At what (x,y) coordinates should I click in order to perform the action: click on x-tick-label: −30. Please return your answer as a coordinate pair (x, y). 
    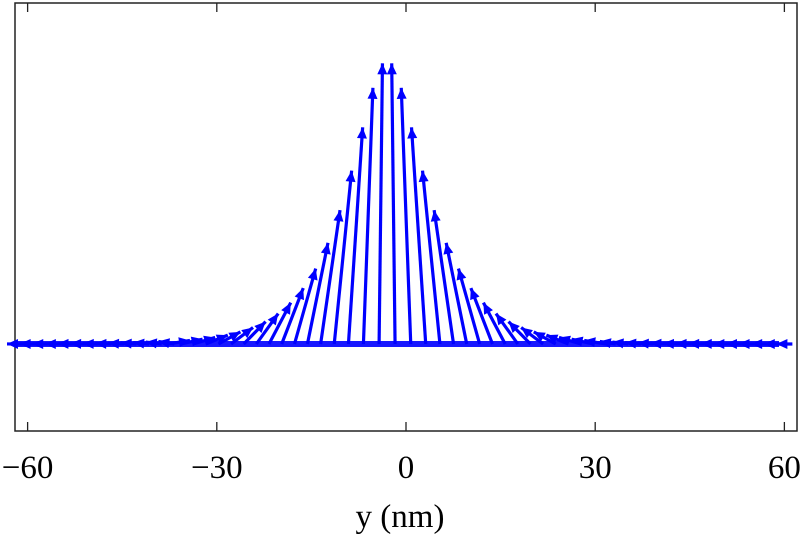
    Looking at the image, I should click on (217, 468).